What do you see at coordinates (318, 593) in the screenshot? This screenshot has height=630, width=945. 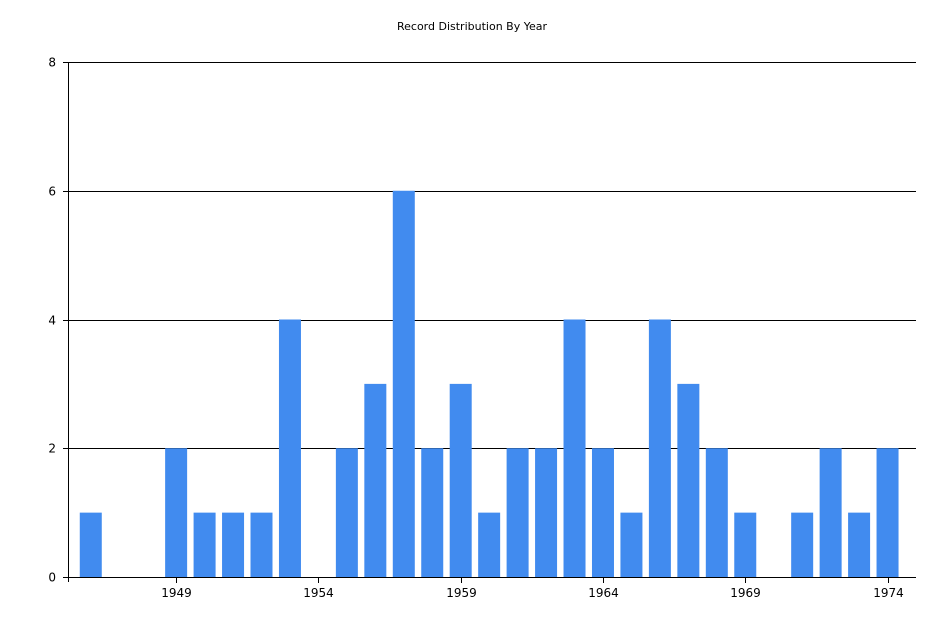 I see `x-tick-label: 1954` at bounding box center [318, 593].